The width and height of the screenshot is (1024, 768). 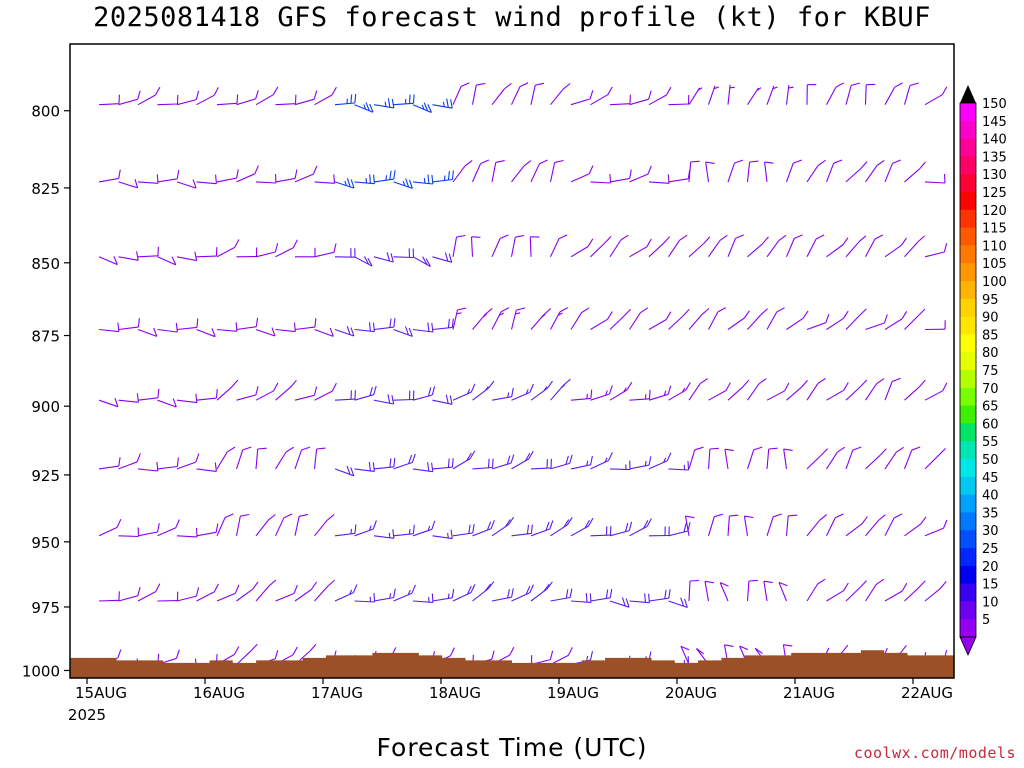 I want to click on colorbar-label: 145, so click(x=994, y=122).